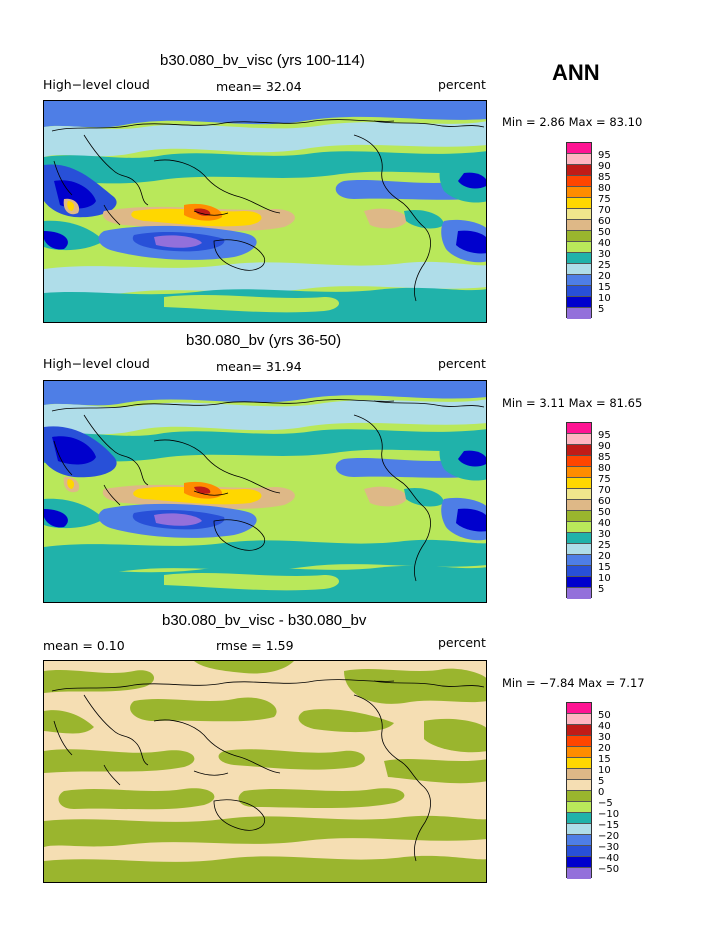  What do you see at coordinates (462, 363) in the screenshot?
I see `panel2-units: percent` at bounding box center [462, 363].